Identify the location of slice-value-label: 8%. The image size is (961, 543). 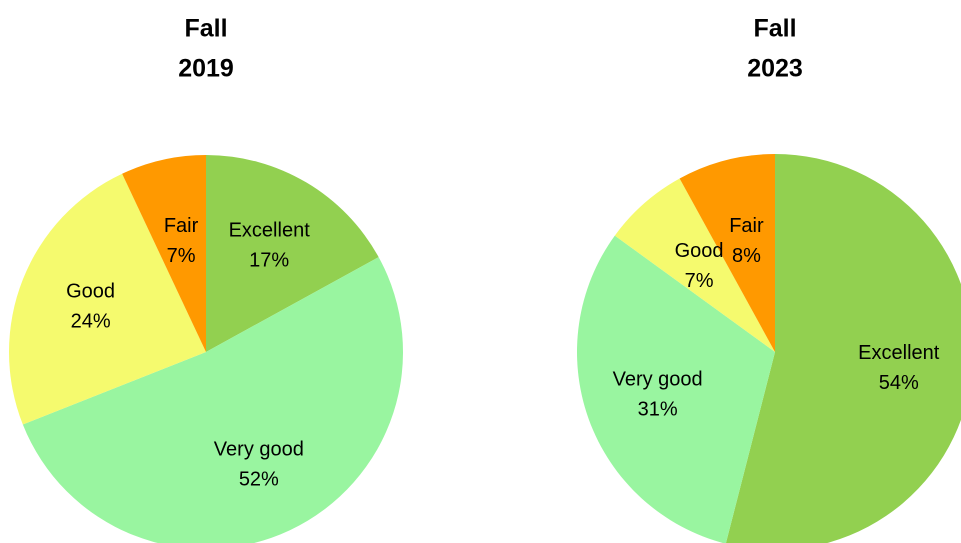
(746, 256).